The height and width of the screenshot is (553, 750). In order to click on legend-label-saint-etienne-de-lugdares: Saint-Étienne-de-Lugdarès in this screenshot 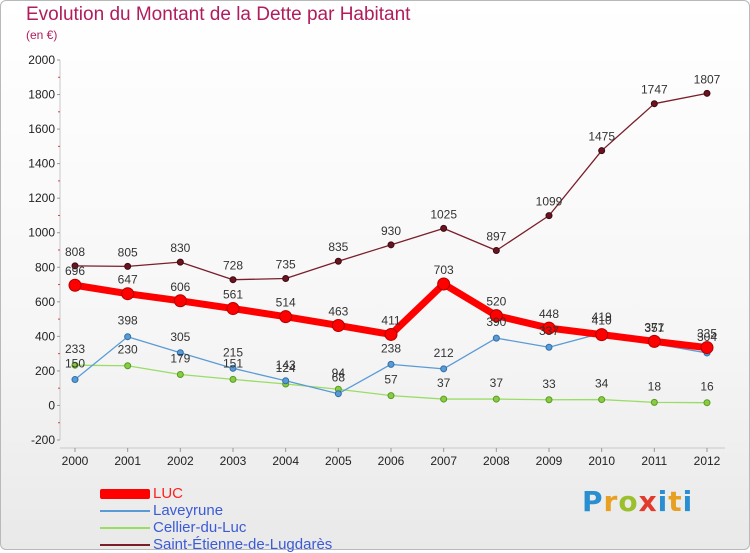, I will do `click(243, 544)`.